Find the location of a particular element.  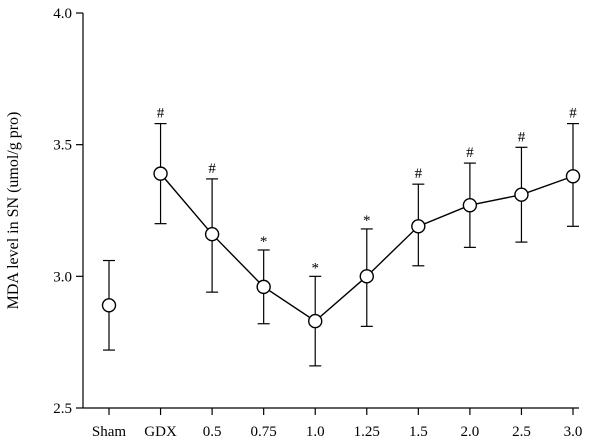

x-tick-label: 1.0 is located at coordinates (315, 432).